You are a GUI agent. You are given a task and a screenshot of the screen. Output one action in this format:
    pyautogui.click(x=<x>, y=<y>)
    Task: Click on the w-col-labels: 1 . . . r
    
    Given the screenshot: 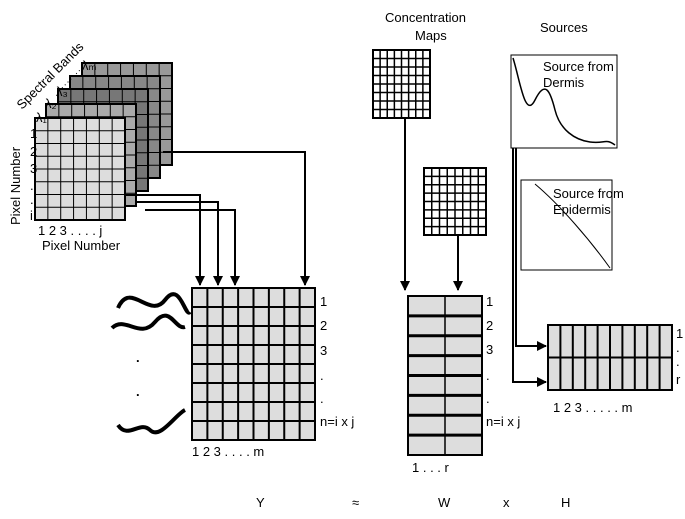 What is the action you would take?
    pyautogui.click(x=431, y=467)
    